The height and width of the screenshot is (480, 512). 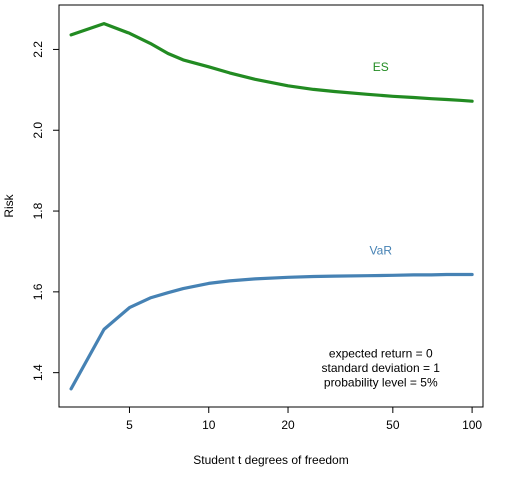 I want to click on y-axis: 1.4 1.6 1.8 2.0 2.2, so click(x=45, y=211).